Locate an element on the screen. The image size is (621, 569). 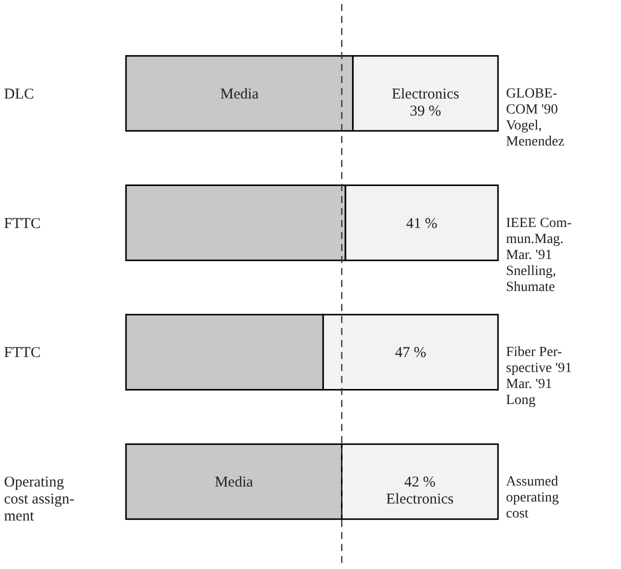
data-label: 41 % is located at coordinates (422, 224).